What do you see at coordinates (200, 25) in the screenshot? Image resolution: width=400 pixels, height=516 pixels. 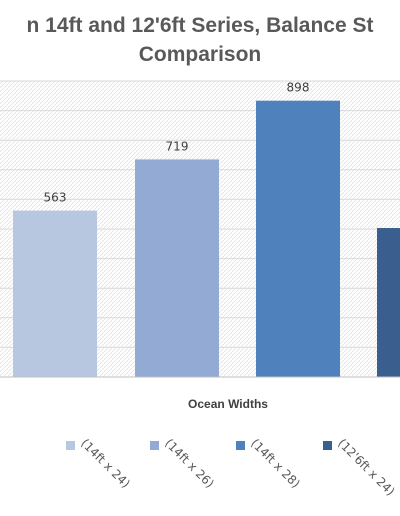 I see `chart-title-line-1: n 14ft and 12'6ft Series, Balance St` at bounding box center [200, 25].